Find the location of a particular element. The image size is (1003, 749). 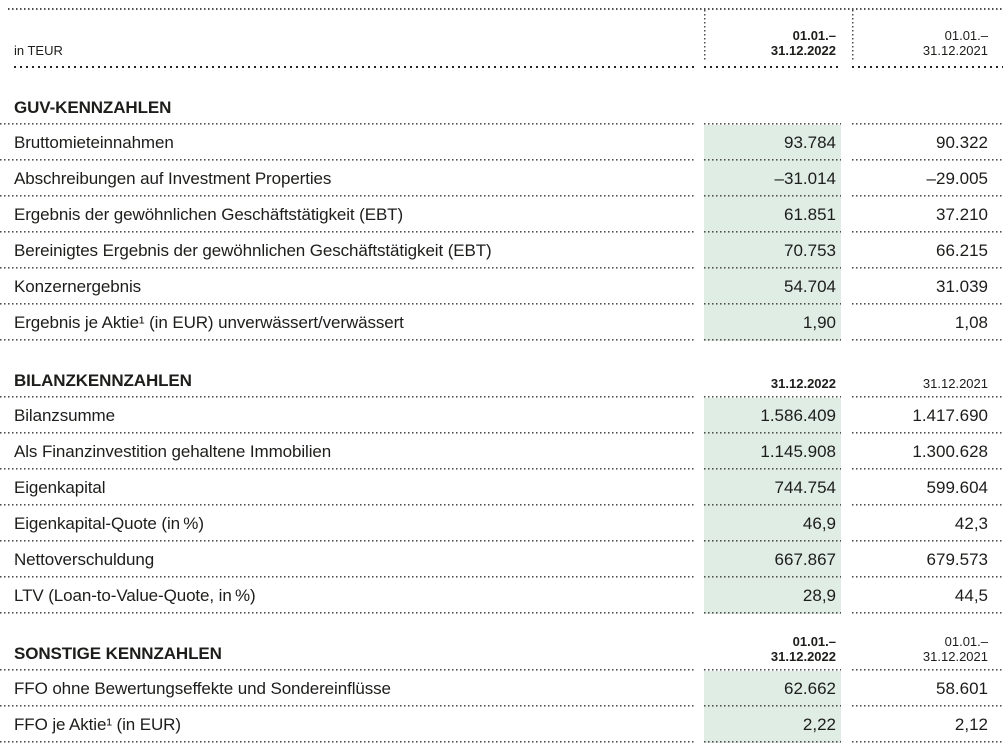

row-value-2022: 46,9 is located at coordinates (772, 524).